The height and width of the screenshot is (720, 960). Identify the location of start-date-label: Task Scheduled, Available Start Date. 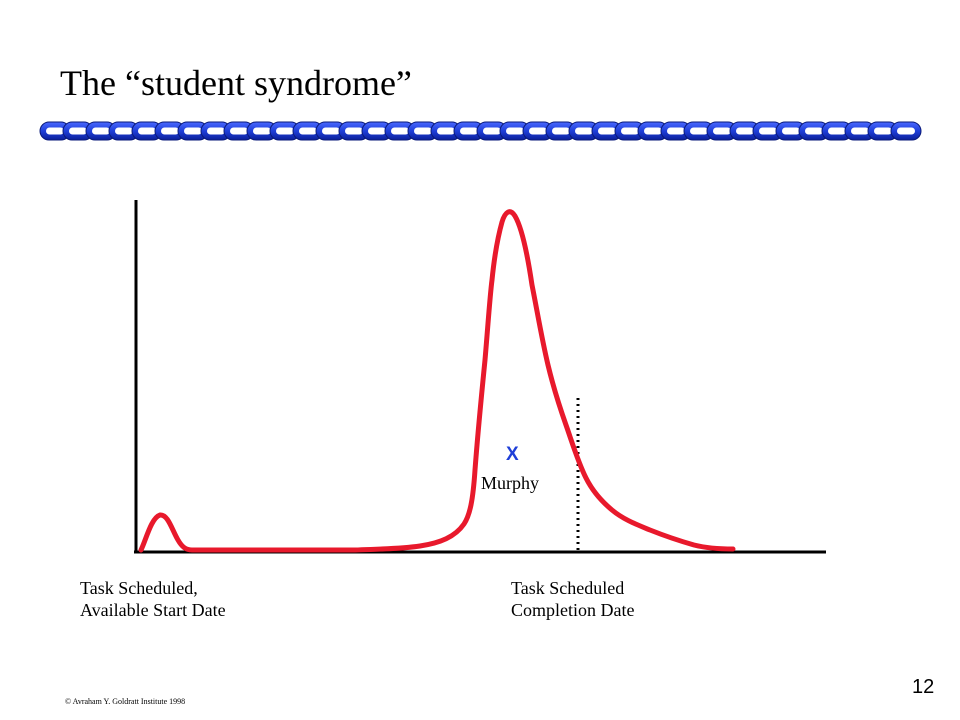
(153, 599).